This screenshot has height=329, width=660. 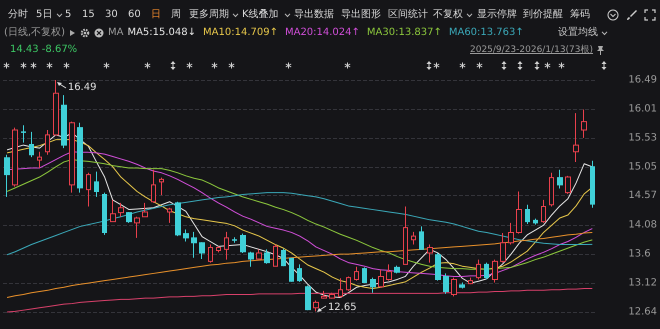 What do you see at coordinates (580, 15) in the screenshot?
I see `text: 筹码` at bounding box center [580, 15].